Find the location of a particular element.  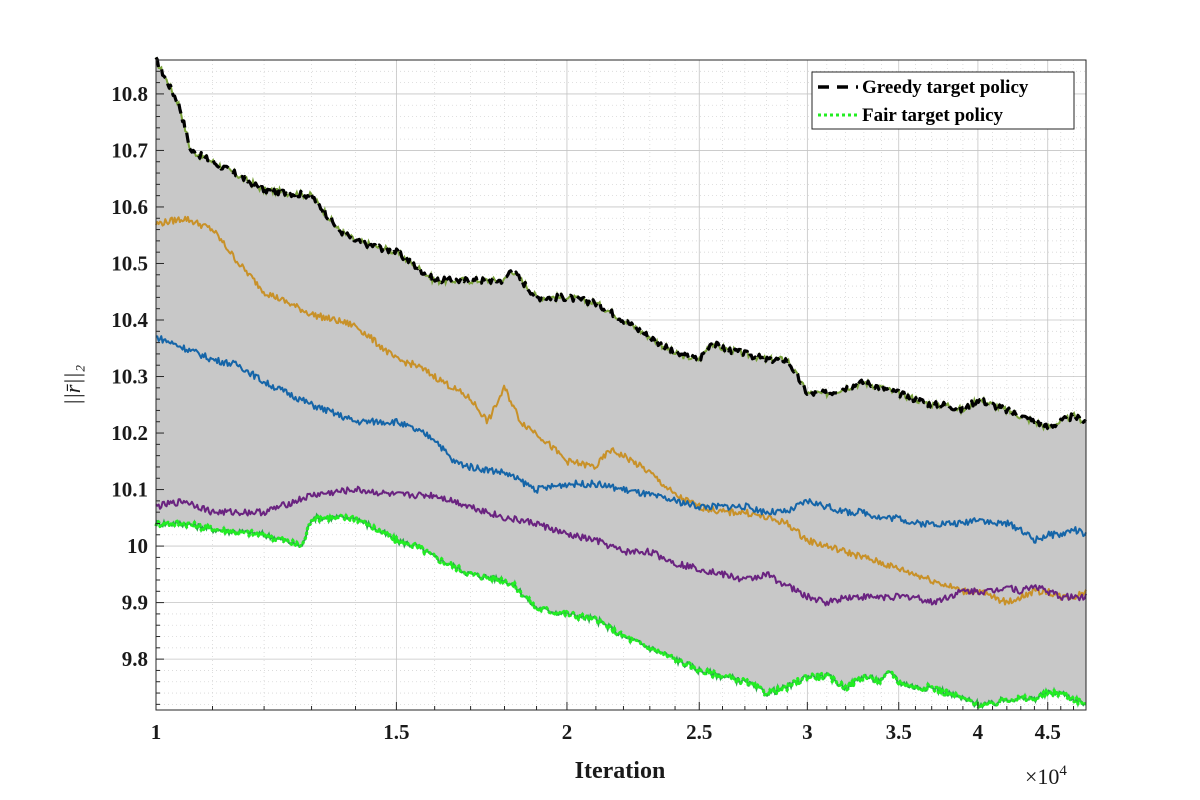

legend-label-greedy: Greedy target policy is located at coordinates (945, 87).